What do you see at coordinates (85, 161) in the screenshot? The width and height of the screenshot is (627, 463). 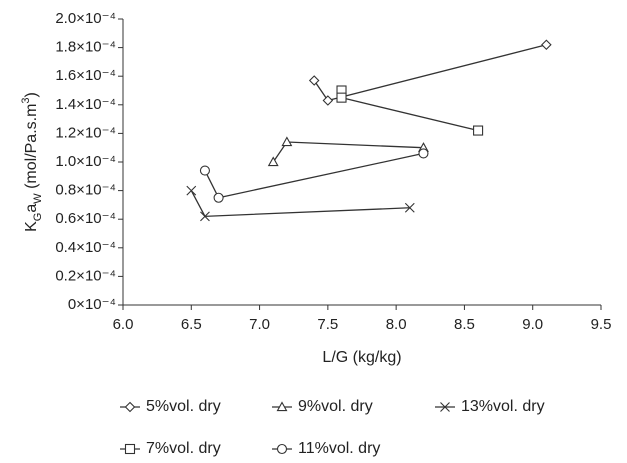 I see `y-tick-label: 1.0×10⁻⁴` at bounding box center [85, 161].